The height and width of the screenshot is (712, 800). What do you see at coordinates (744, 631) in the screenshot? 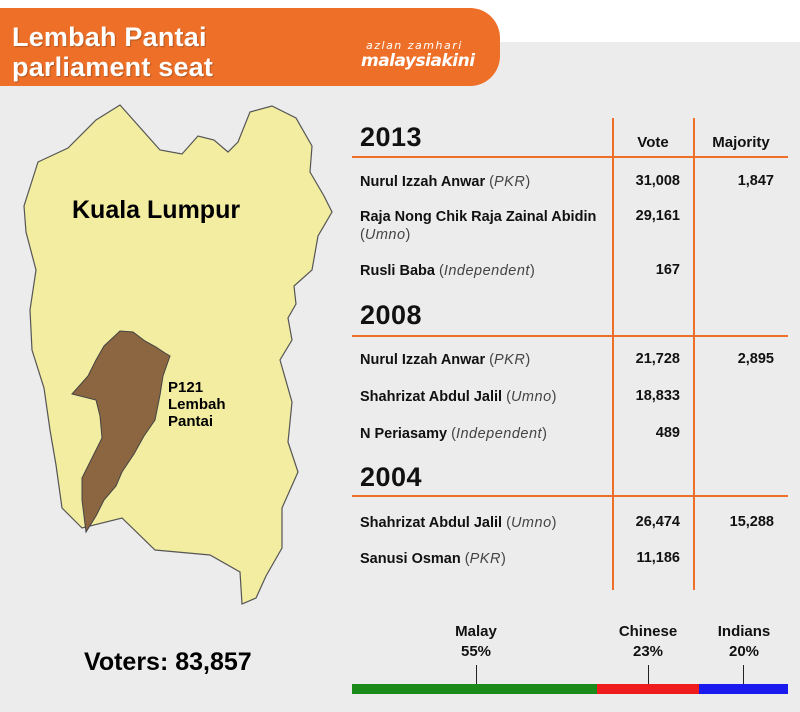
I see `ethnic-name: Indians` at bounding box center [744, 631].